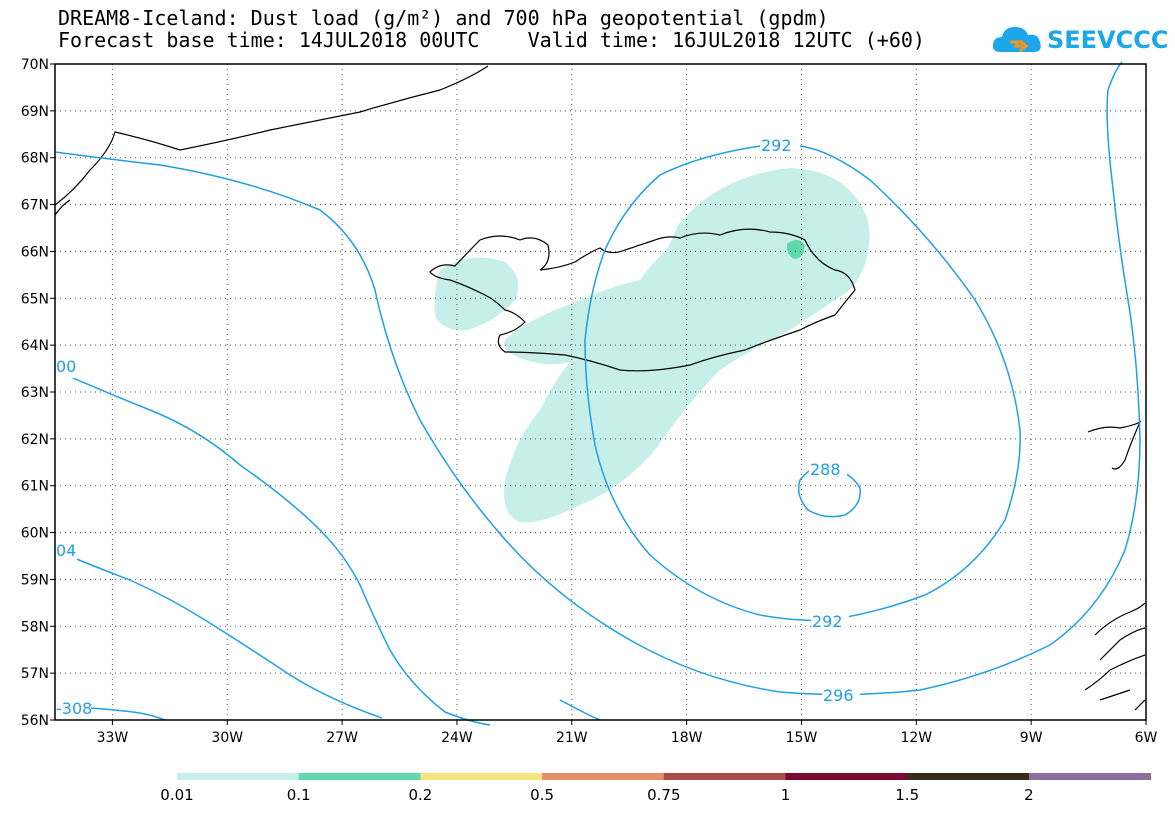 The height and width of the screenshot is (815, 1175). I want to click on lat-label: 70N, so click(35, 65).